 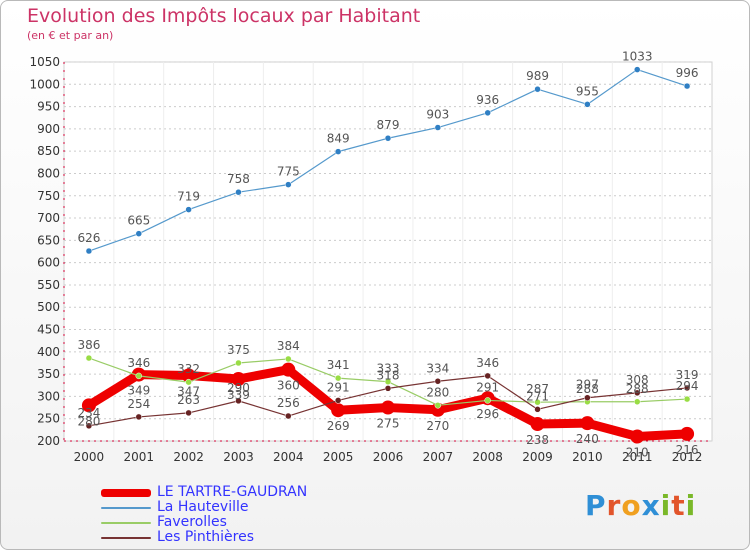 I want to click on y-tick-label: 850, so click(x=48, y=151).